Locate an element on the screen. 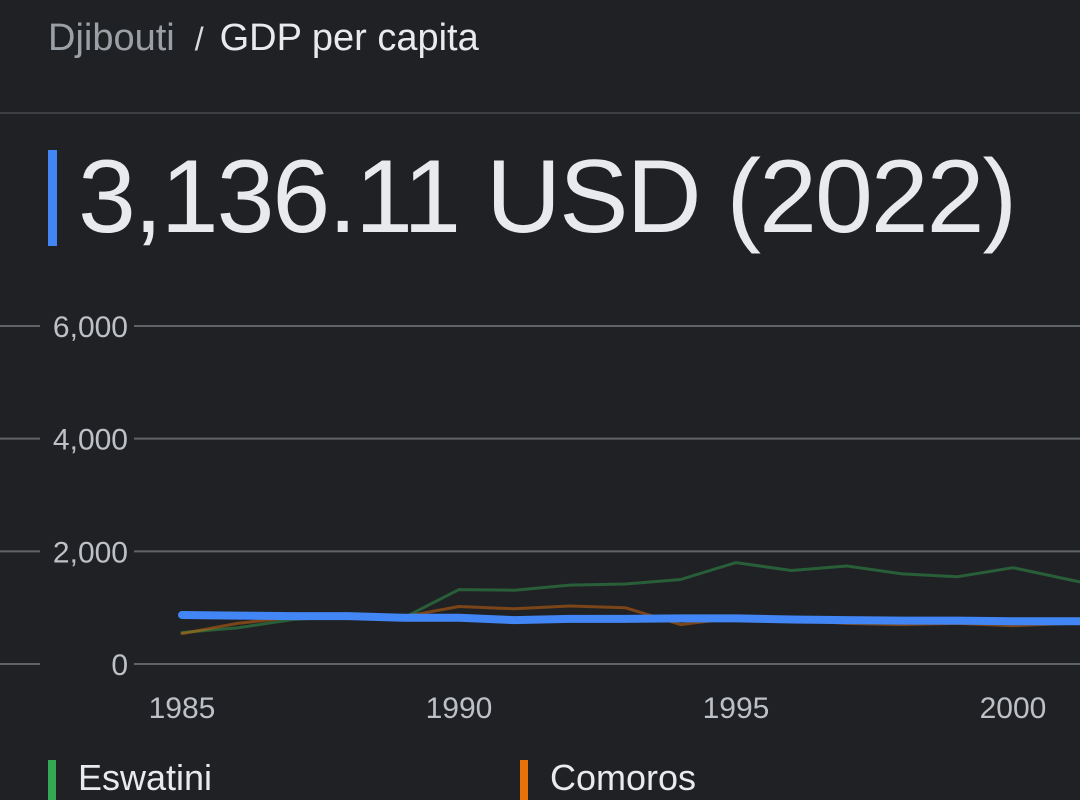  y-tick-label: 4,000 is located at coordinates (90, 440).